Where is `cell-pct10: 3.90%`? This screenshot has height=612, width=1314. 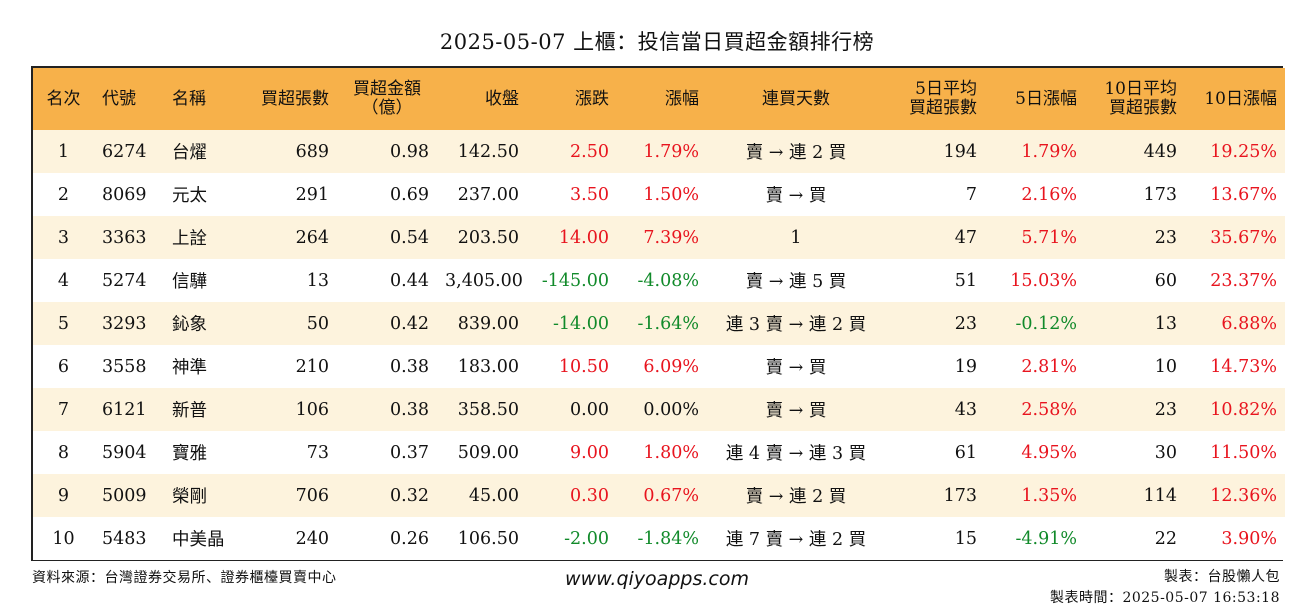
cell-pct10: 3.90% is located at coordinates (1249, 538).